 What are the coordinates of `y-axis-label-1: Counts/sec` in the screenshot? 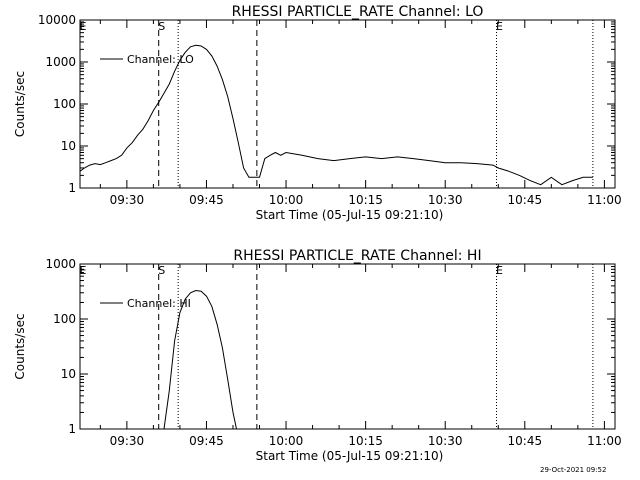 It's located at (20, 104).